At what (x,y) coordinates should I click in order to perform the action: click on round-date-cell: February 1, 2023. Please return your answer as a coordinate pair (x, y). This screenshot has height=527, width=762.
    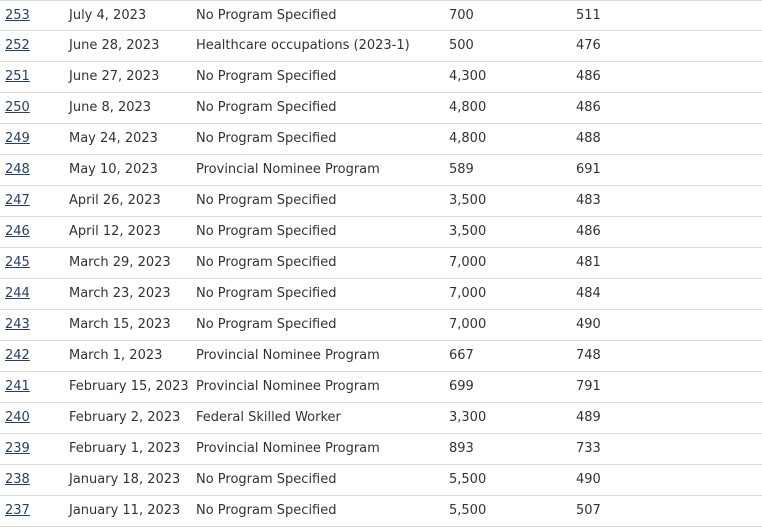
    Looking at the image, I should click on (125, 448).